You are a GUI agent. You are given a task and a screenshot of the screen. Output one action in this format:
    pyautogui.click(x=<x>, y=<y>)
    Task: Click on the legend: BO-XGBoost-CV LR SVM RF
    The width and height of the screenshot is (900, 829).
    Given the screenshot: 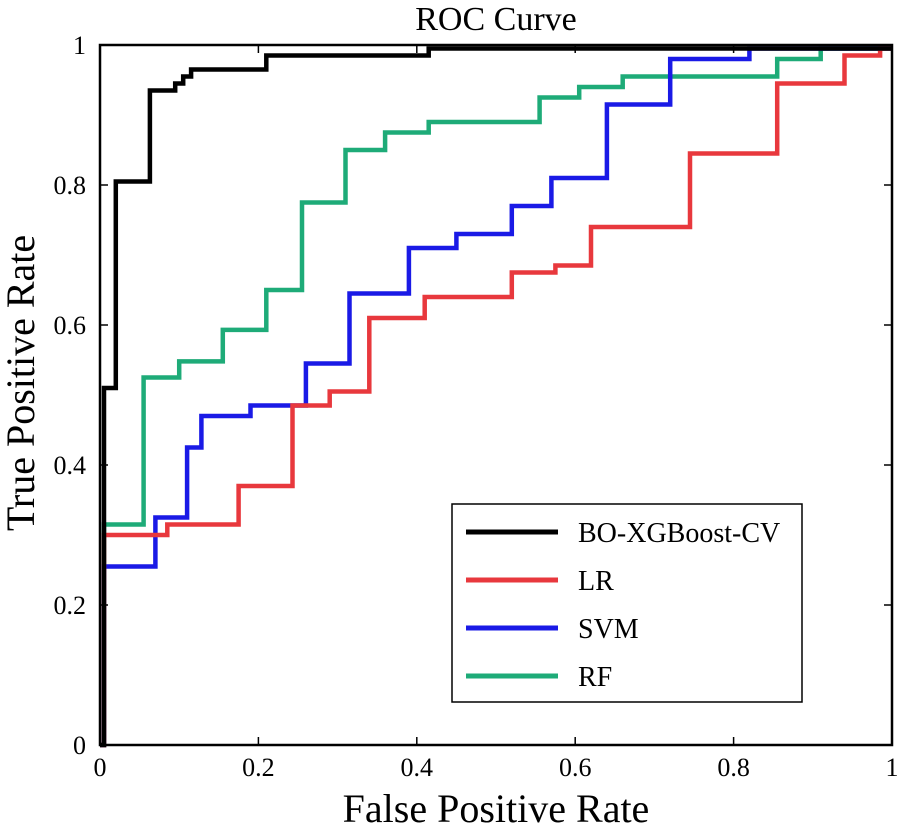 What is the action you would take?
    pyautogui.click(x=627, y=603)
    